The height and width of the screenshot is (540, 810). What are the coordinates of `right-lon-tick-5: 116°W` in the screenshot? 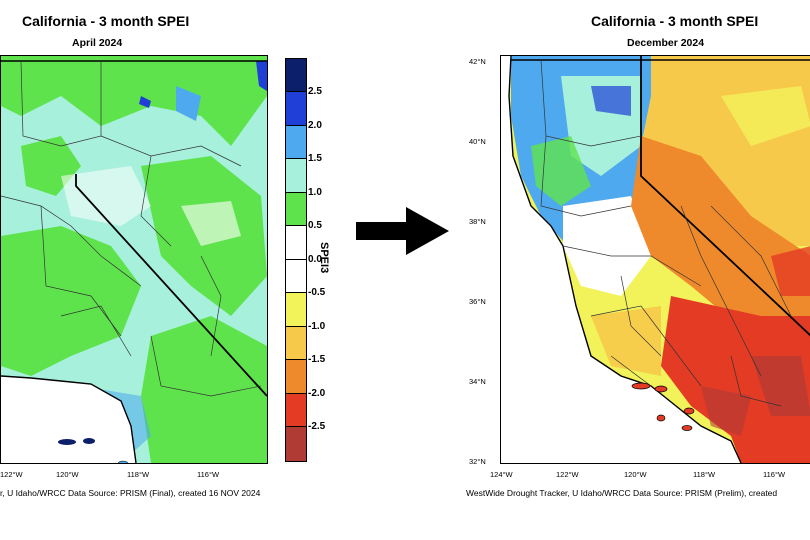 It's located at (774, 474).